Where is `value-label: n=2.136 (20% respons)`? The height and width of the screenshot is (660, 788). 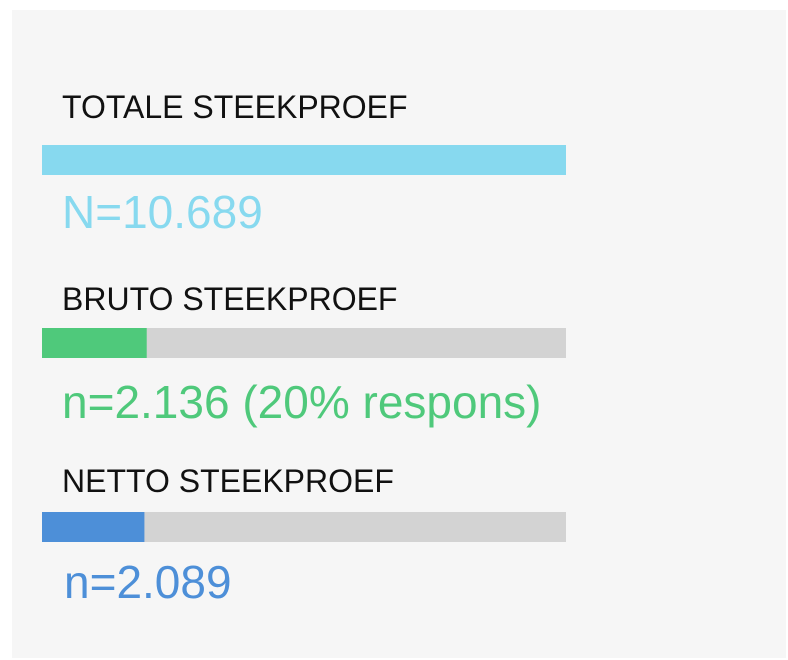
value-label: n=2.136 (20% respons) is located at coordinates (301, 402).